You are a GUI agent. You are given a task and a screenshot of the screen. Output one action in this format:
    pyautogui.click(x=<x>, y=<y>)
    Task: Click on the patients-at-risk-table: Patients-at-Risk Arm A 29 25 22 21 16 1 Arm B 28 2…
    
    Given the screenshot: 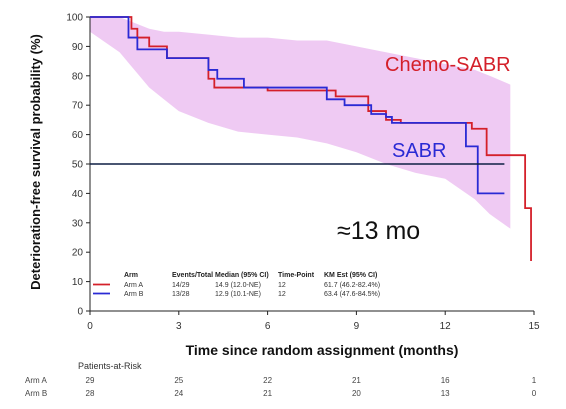 What is the action you would take?
    pyautogui.click(x=281, y=379)
    